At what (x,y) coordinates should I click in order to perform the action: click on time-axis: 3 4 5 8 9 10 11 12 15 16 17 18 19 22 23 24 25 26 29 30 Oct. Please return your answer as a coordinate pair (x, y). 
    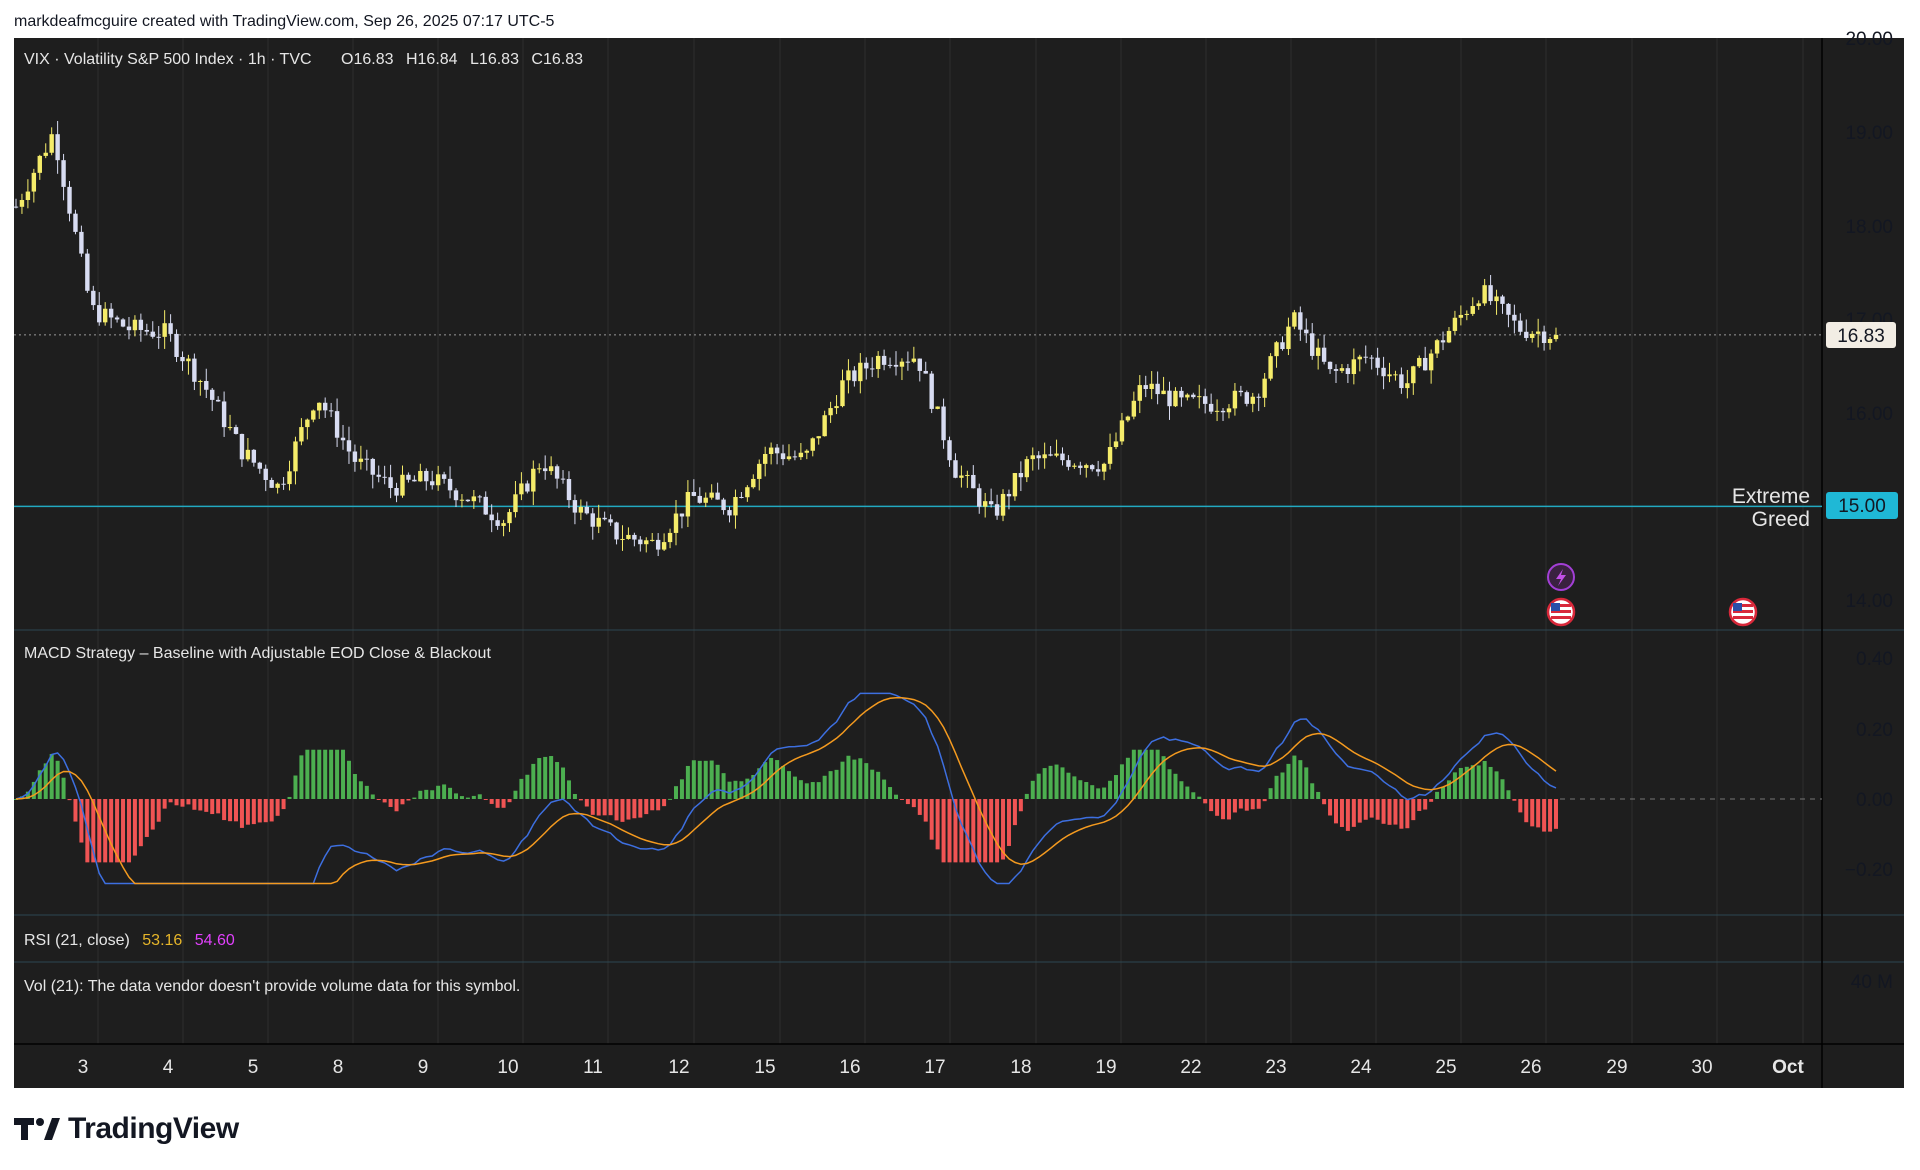
    Looking at the image, I should click on (941, 1067).